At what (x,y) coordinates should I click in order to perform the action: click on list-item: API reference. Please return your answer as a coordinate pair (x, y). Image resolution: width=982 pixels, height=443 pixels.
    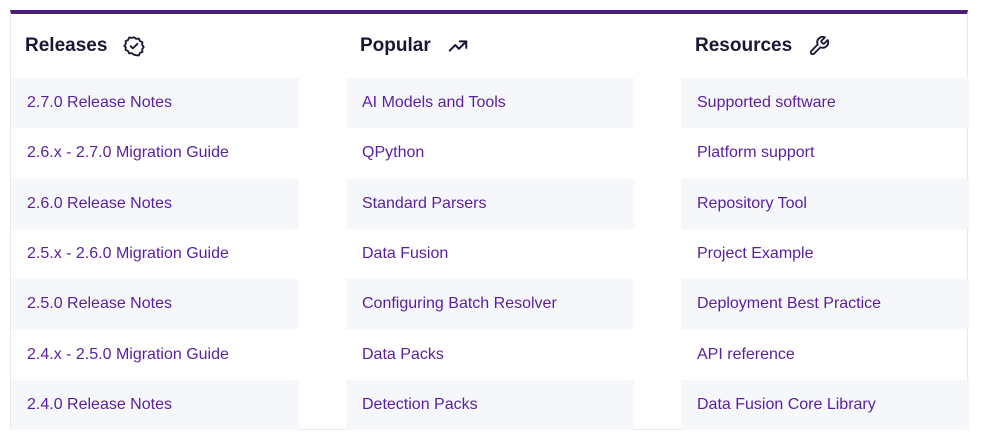
    Looking at the image, I should click on (746, 354).